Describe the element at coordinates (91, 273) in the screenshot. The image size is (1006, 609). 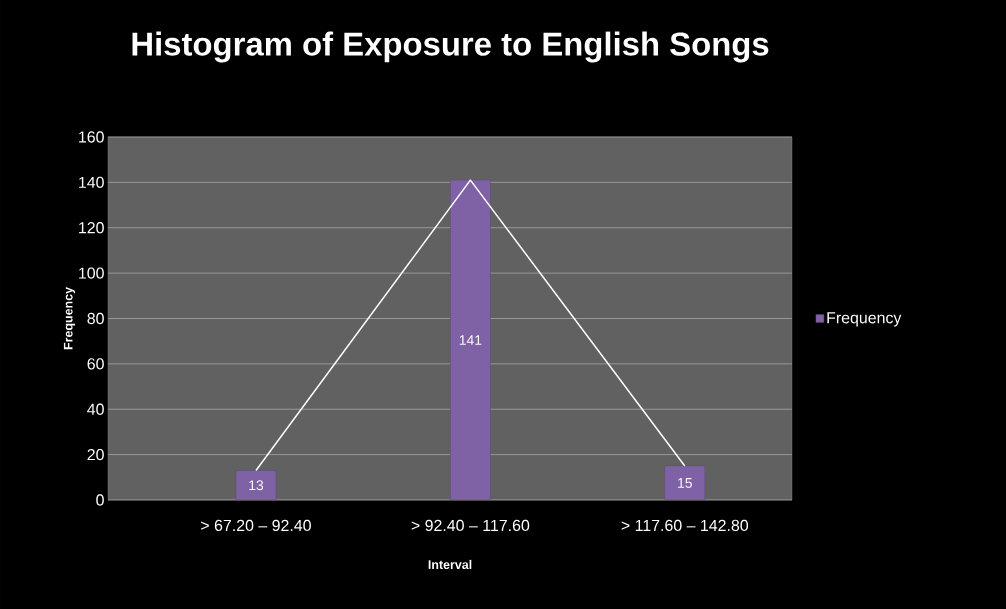
I see `y-tick-label: 100` at that location.